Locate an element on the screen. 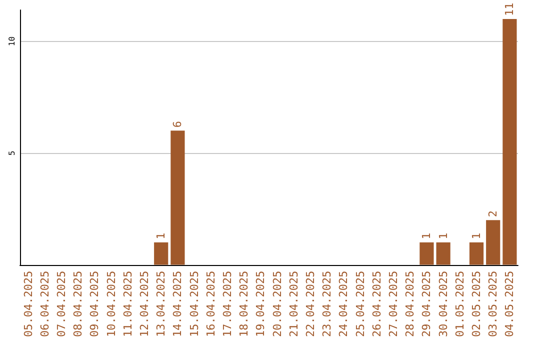 This screenshot has height=340, width=540. x-tick-label: 17.04.2025 is located at coordinates (227, 304).